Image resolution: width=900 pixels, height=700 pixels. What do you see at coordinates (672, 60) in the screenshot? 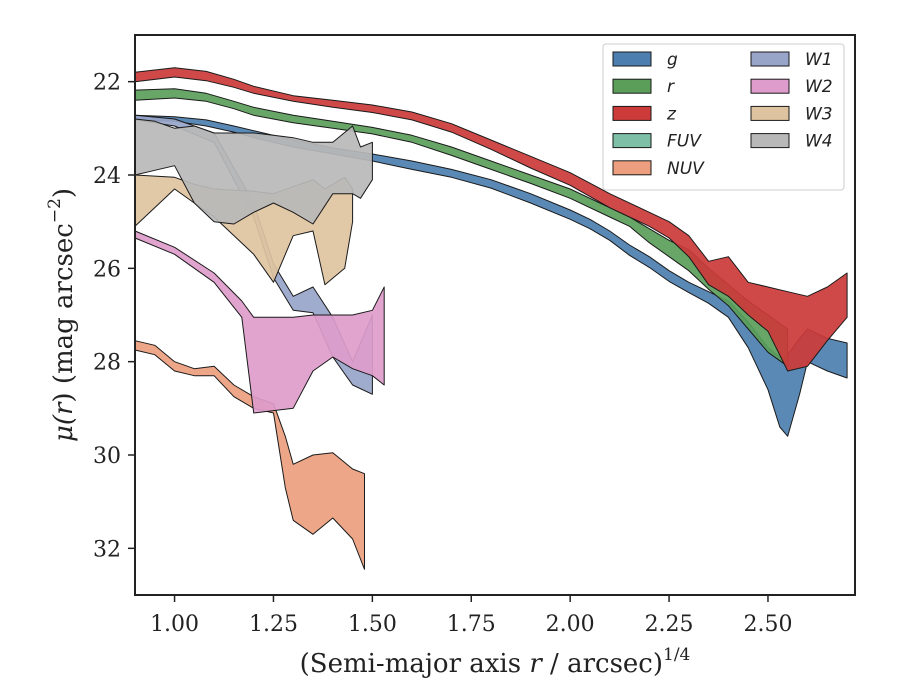
I see `legend-label-g: g` at bounding box center [672, 60].